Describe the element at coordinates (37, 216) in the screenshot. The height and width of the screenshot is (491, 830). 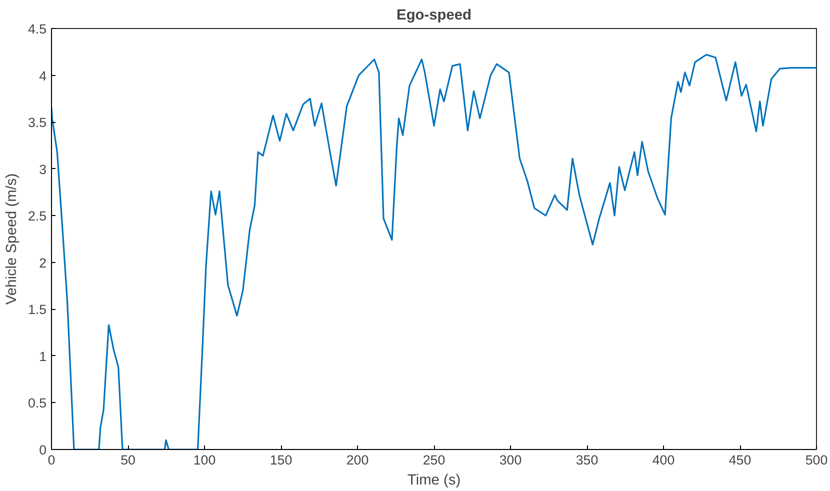
I see `y-tick-label: 2.5` at that location.